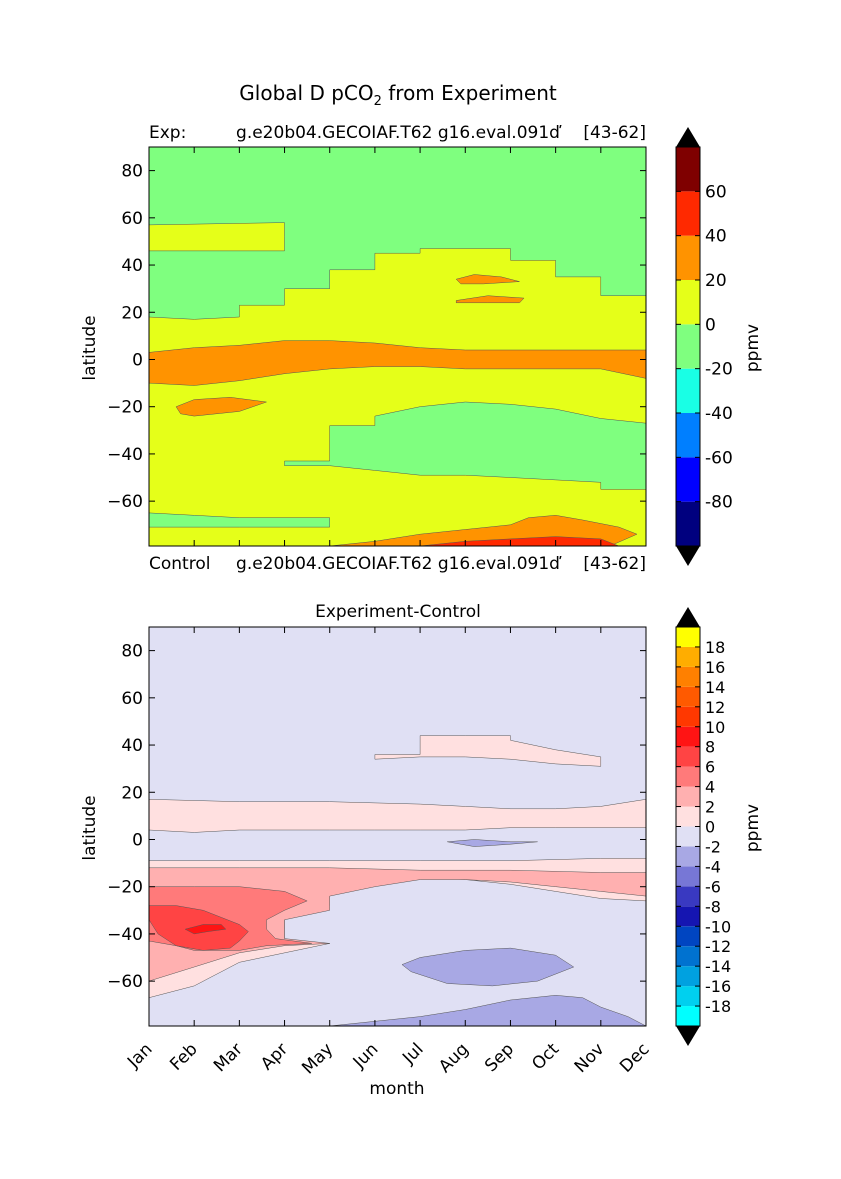 This screenshot has height=1179, width=841. What do you see at coordinates (715, 707) in the screenshot?
I see `colorbar-tick-label: 12` at bounding box center [715, 707].